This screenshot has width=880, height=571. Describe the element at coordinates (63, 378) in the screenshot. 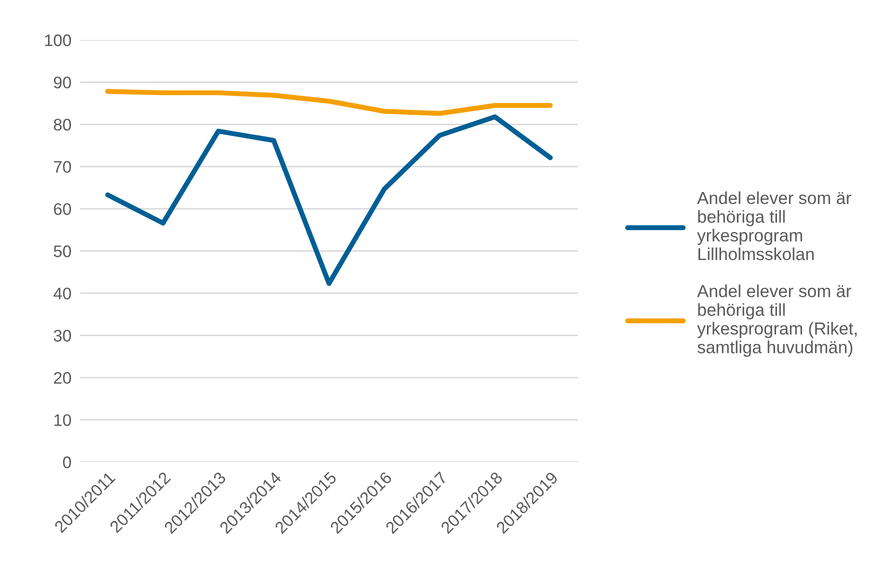

I see `y-tick-label: 20` at that location.